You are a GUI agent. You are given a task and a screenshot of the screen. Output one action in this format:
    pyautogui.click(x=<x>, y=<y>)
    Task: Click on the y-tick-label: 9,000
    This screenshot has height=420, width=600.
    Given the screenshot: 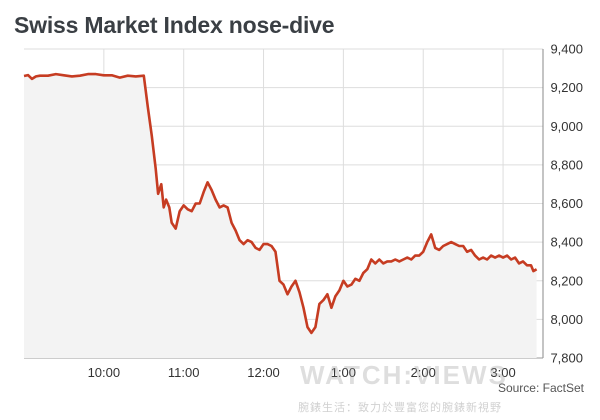 What is the action you would take?
    pyautogui.click(x=566, y=126)
    